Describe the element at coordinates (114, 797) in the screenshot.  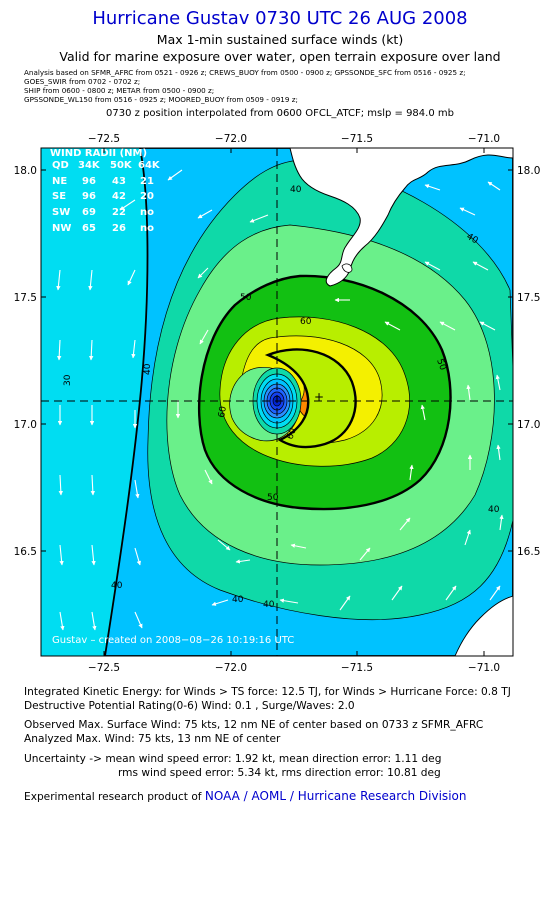
I see `product-prefix: Experimental research product of` at that location.